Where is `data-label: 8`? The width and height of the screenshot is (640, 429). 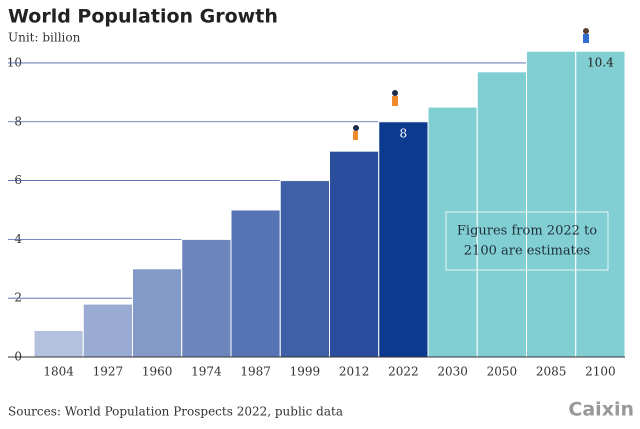
data-label: 8 is located at coordinates (404, 133).